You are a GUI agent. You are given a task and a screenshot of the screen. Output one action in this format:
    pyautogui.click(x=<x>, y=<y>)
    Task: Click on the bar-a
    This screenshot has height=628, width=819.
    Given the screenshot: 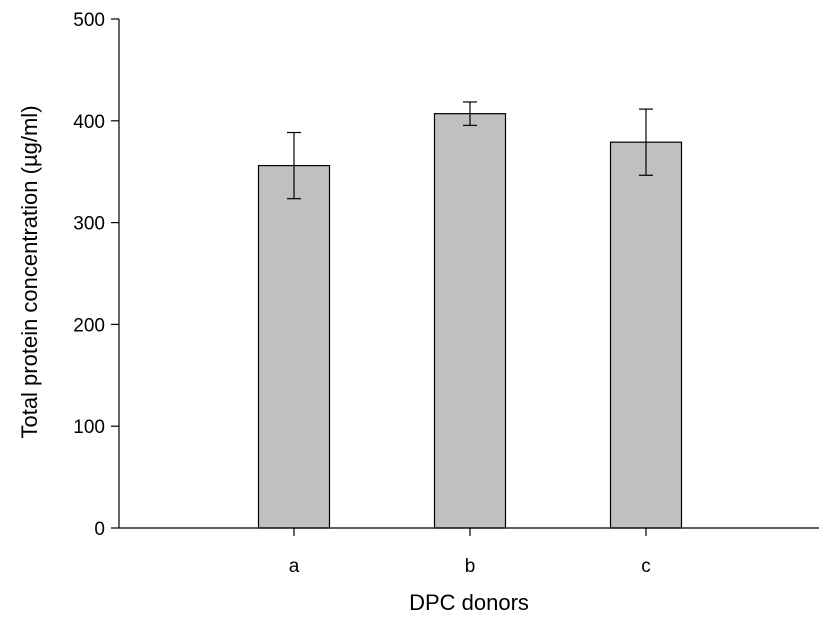 What is the action you would take?
    pyautogui.click(x=294, y=346)
    